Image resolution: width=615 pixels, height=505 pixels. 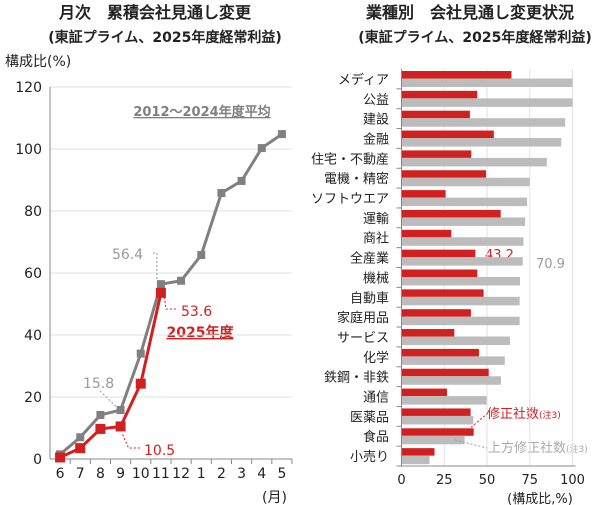 What do you see at coordinates (369, 417) in the screenshot?
I see `category-label: 医薬品` at bounding box center [369, 417].